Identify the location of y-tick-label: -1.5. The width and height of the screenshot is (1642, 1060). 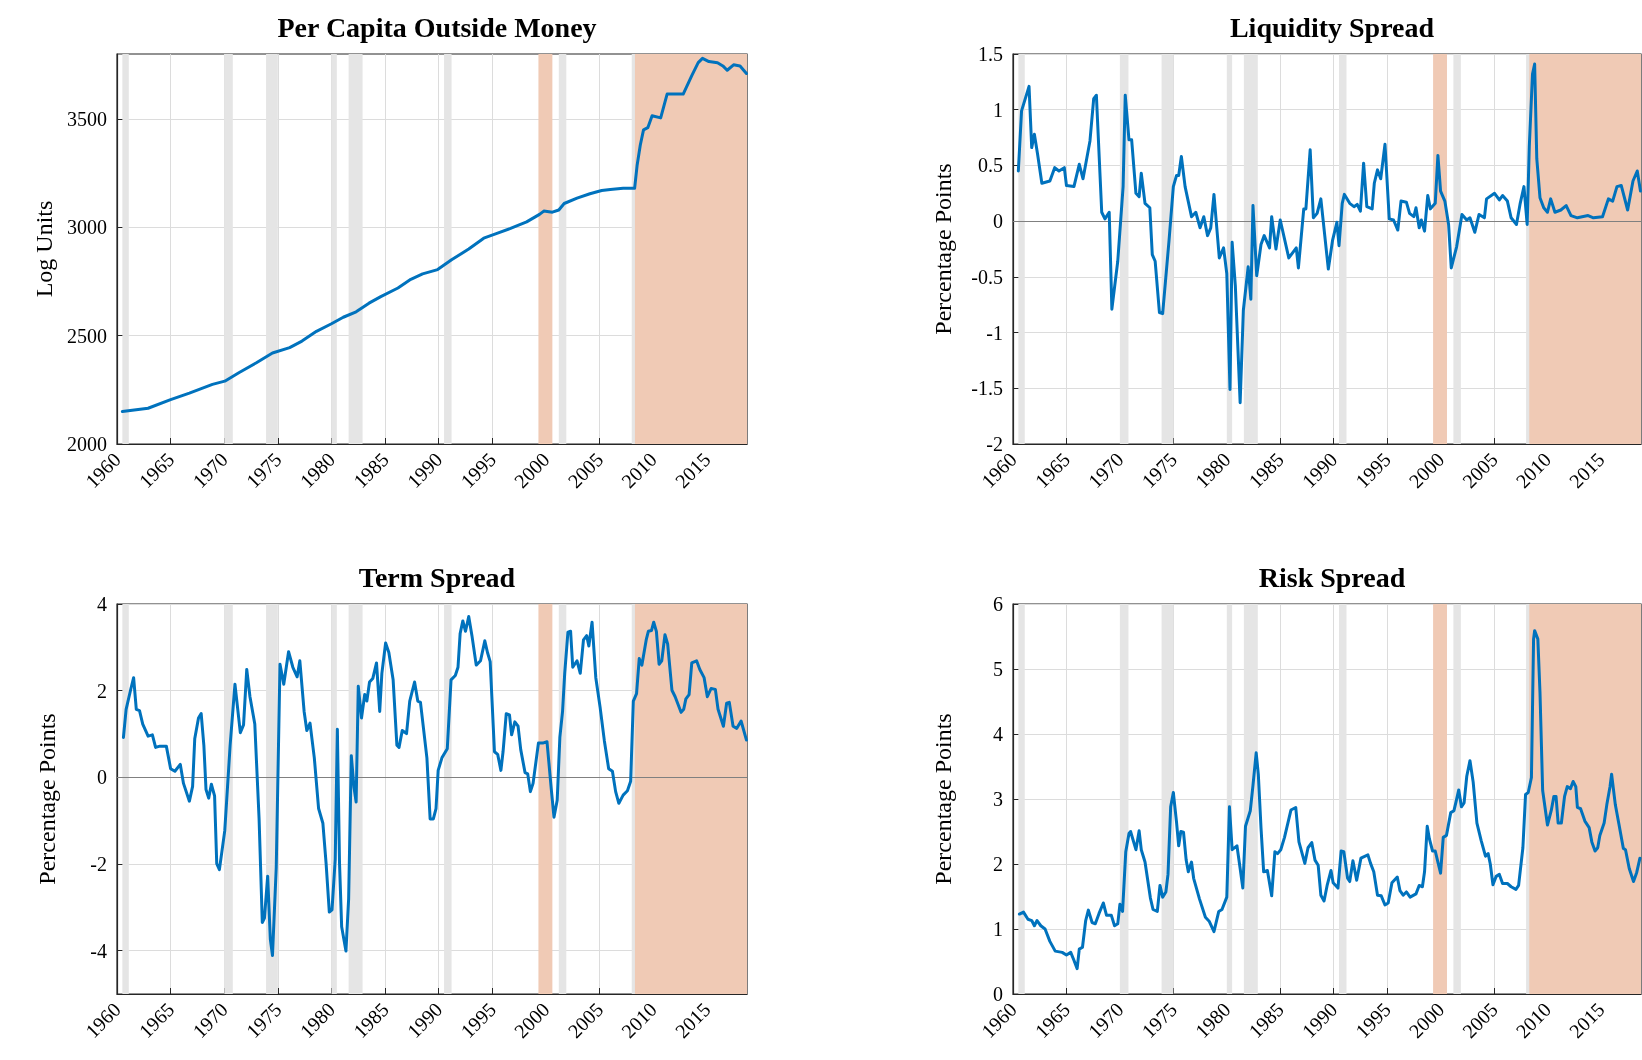
(987, 388).